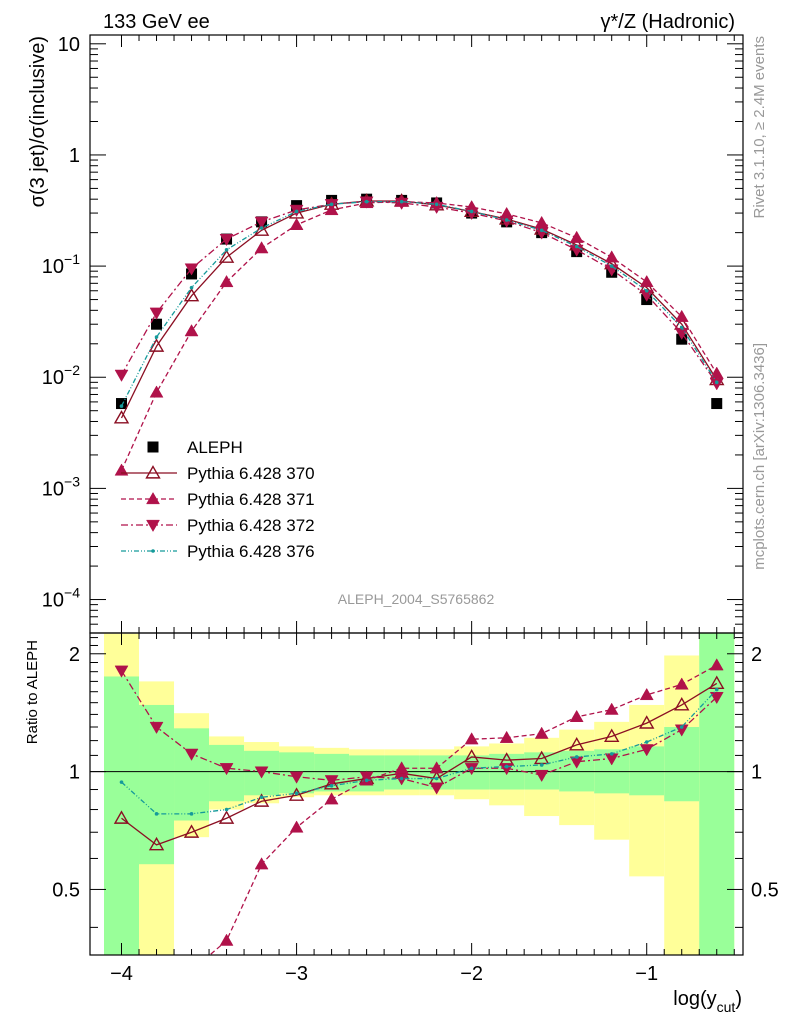  I want to click on ratio-y-tick-label-right: 2, so click(756, 655).